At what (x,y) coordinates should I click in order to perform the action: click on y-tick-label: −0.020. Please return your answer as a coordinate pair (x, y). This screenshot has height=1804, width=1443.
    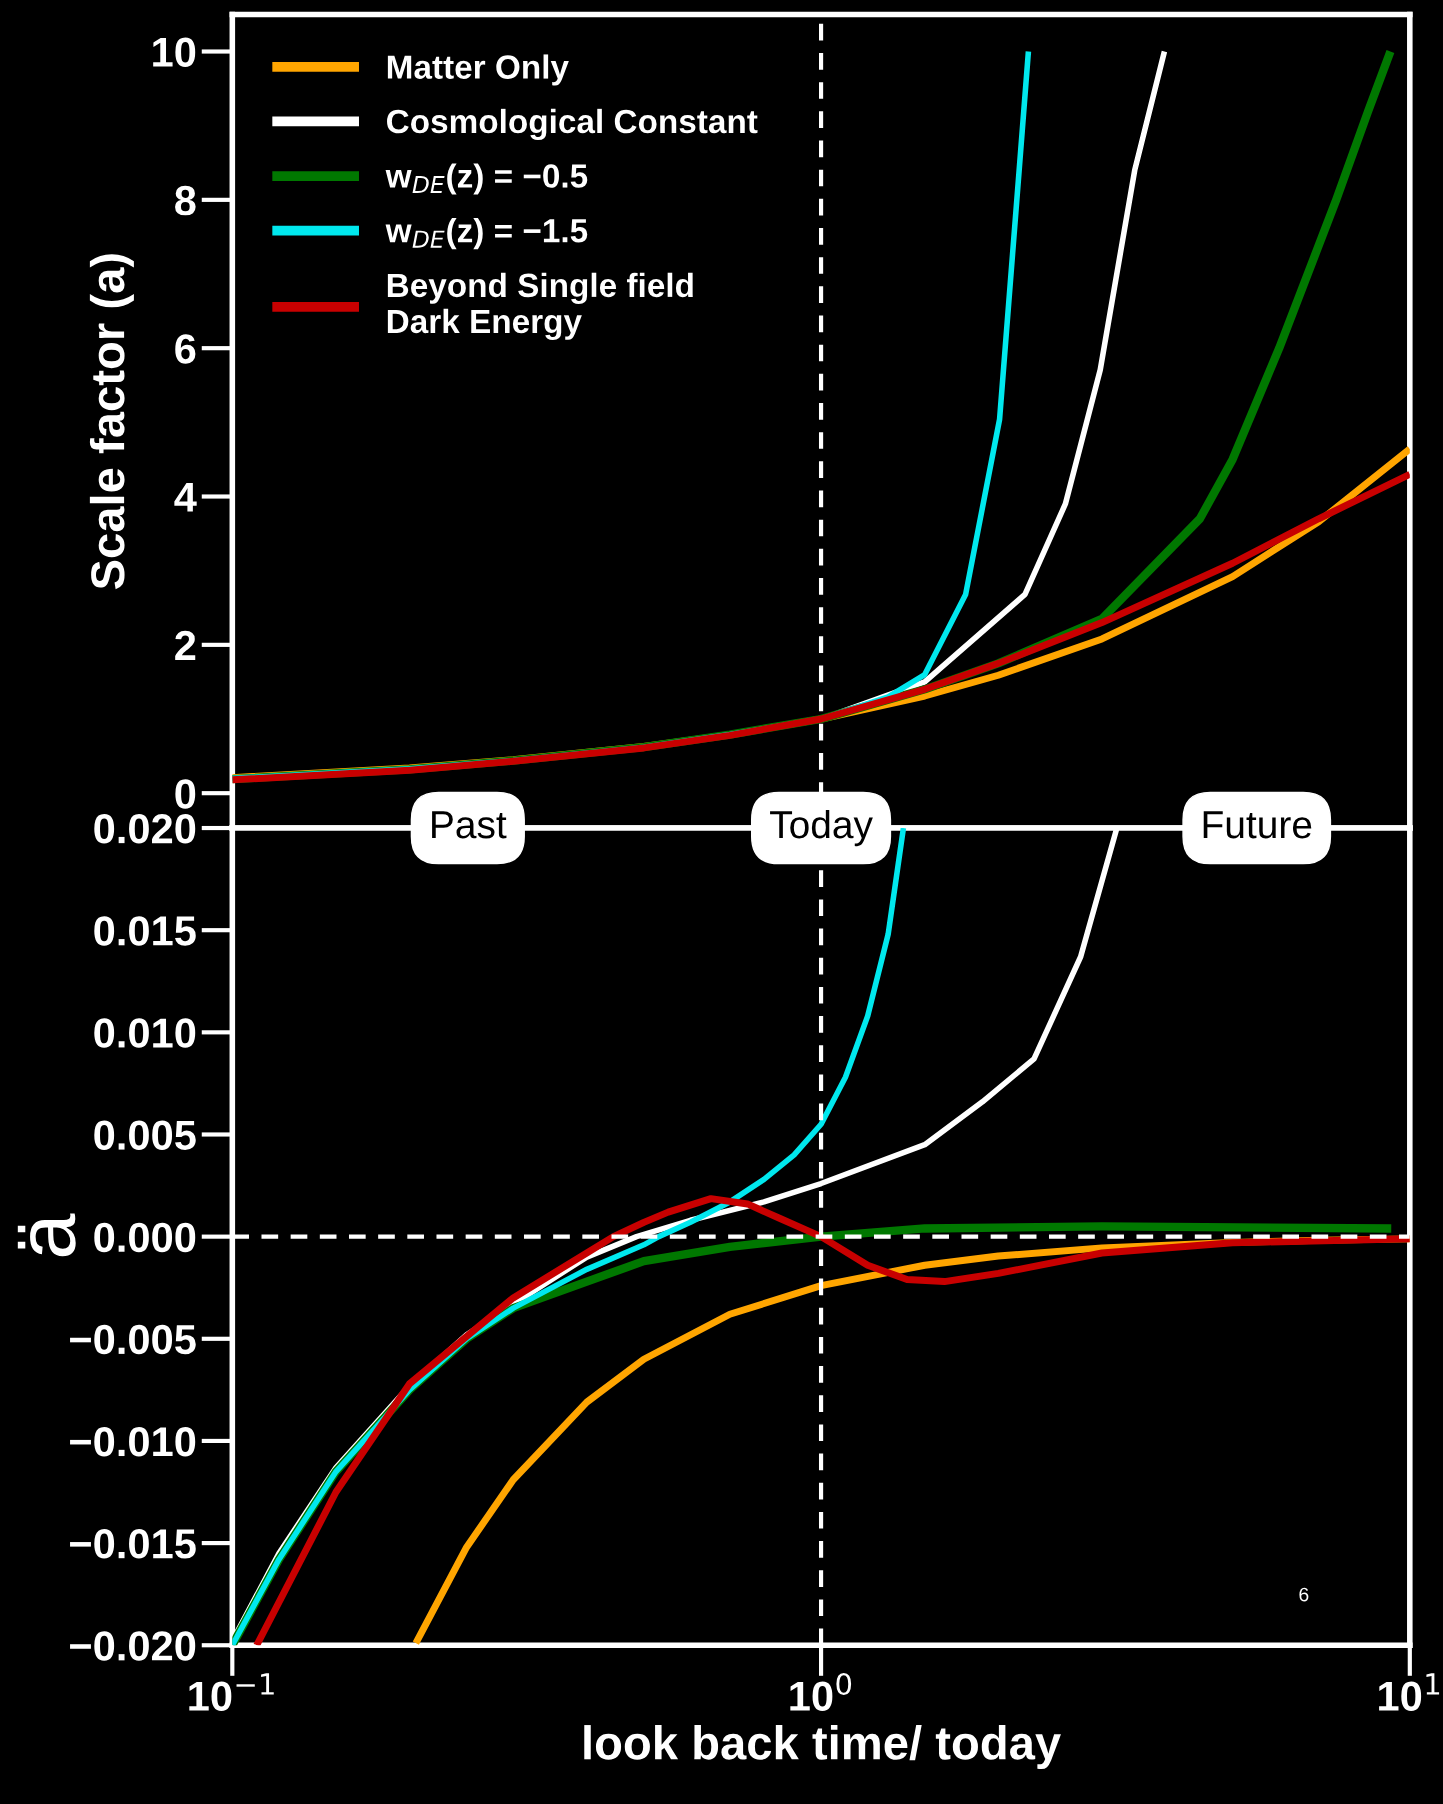
    Looking at the image, I should click on (133, 1646).